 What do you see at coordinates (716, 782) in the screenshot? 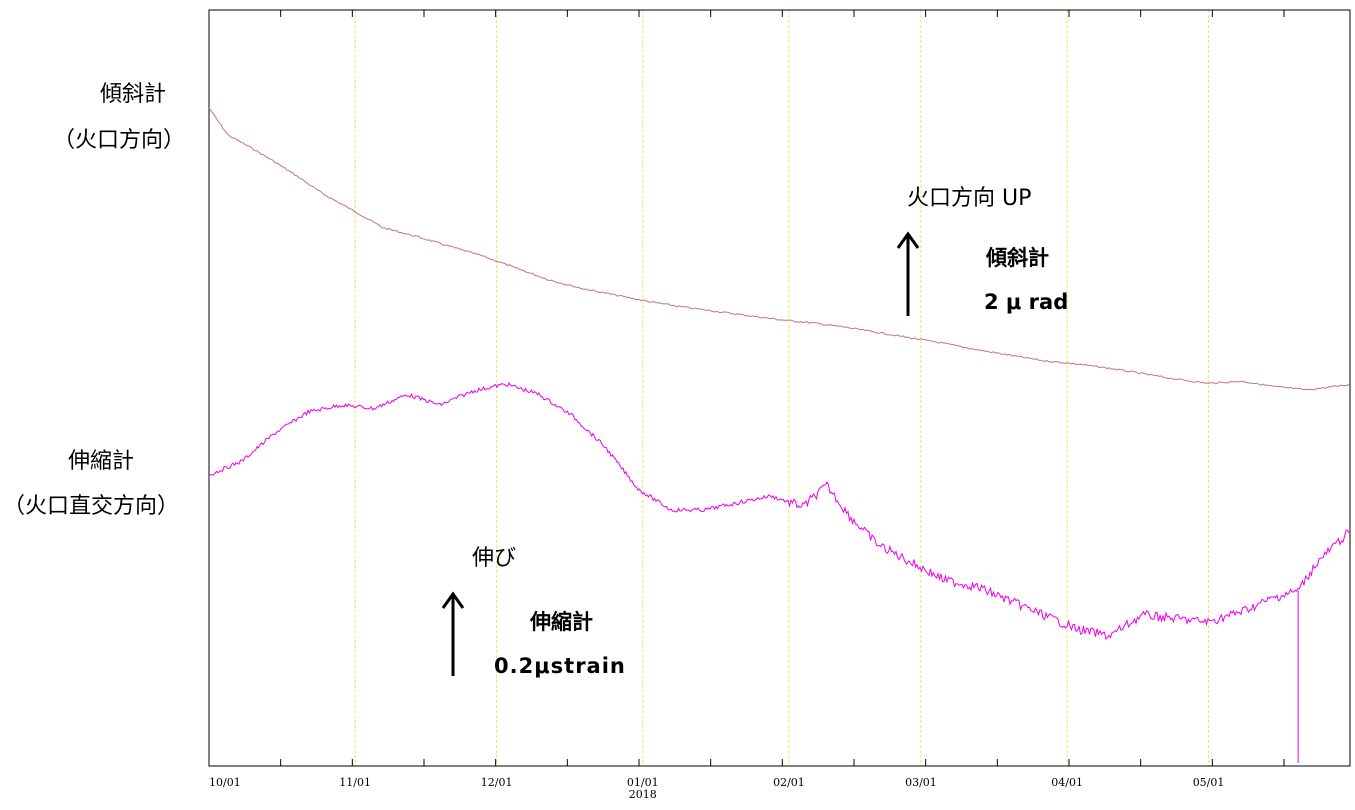
I see `x-axis-tick-labels: 10/01 11/01 12/01 01/01 02/01 03/01 04/01 05/01` at bounding box center [716, 782].